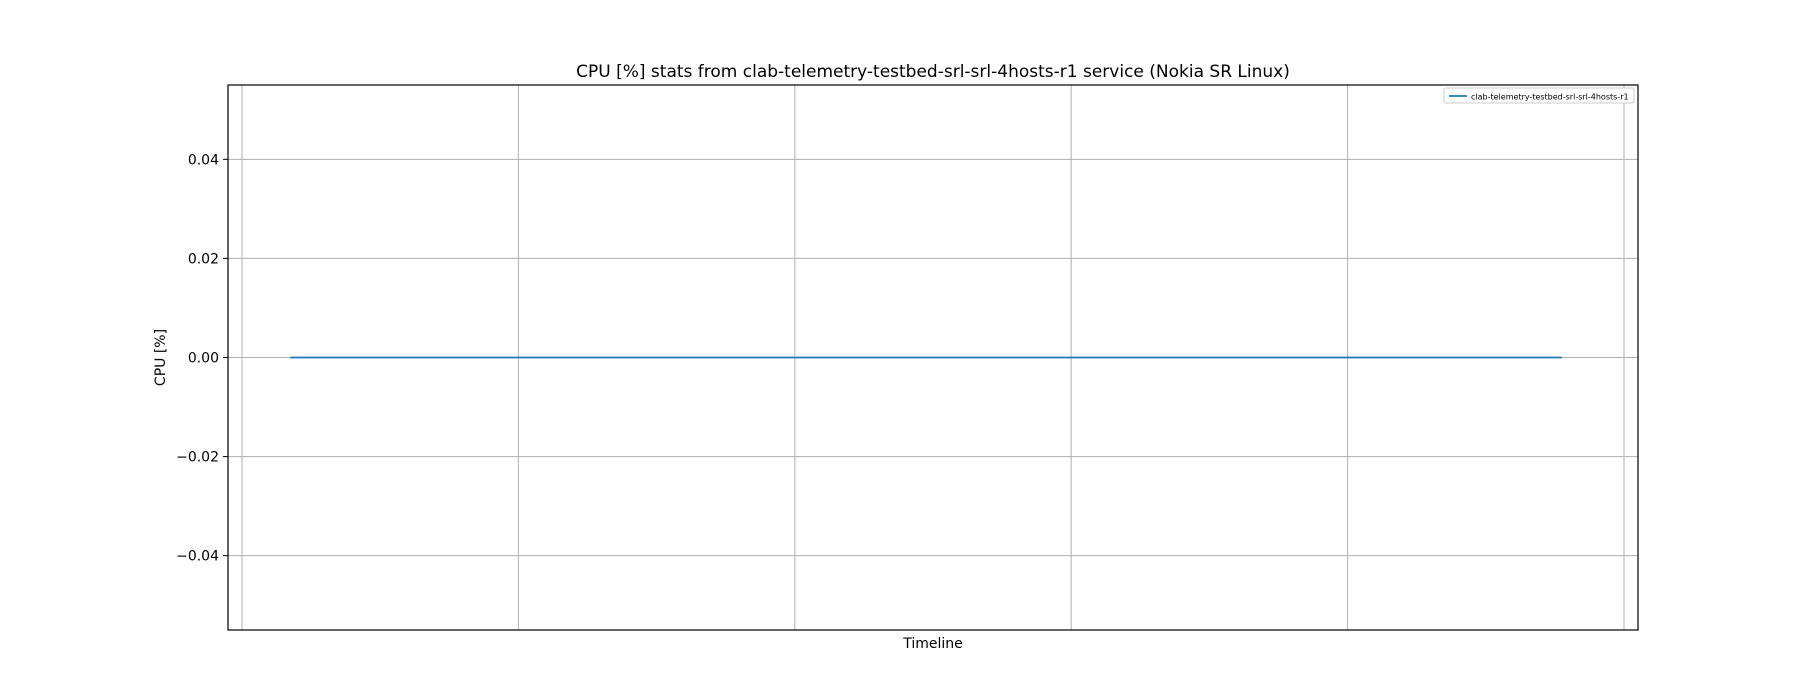  Describe the element at coordinates (932, 644) in the screenshot. I see `x-axis-label: Timeline` at that location.